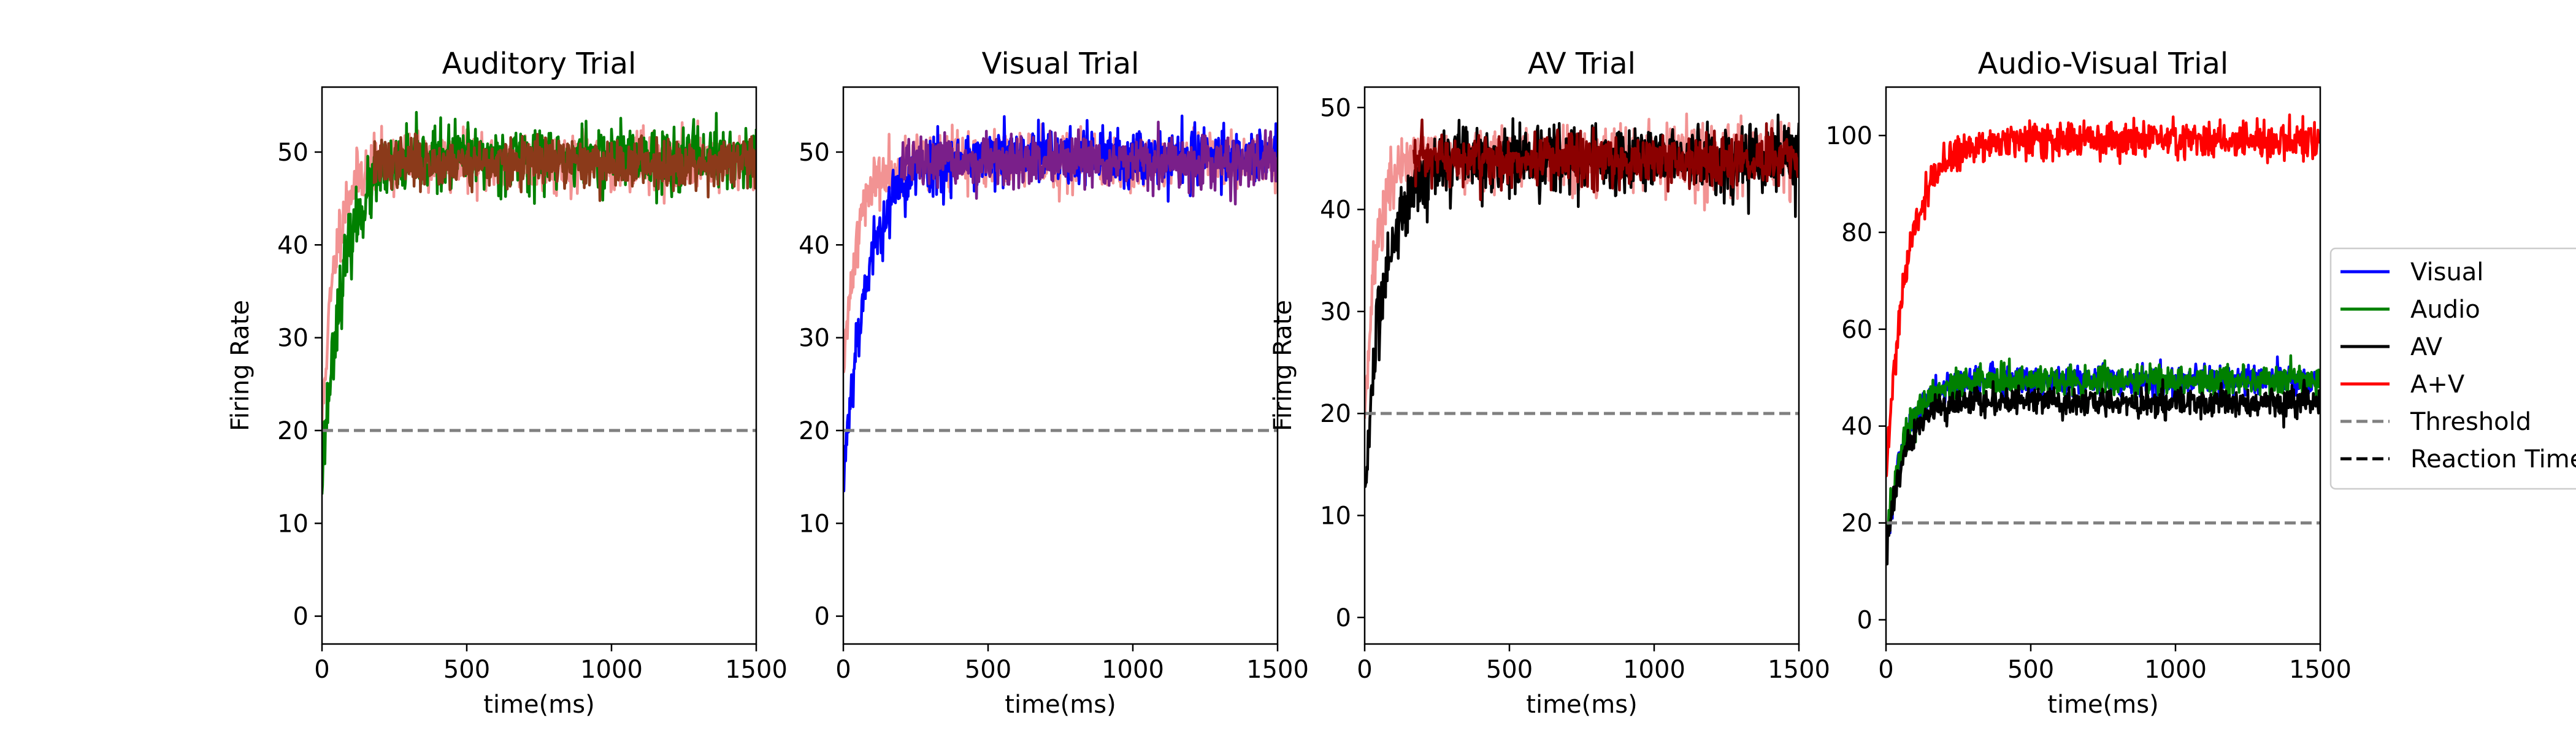 The image size is (2576, 736). Describe the element at coordinates (539, 64) in the screenshot. I see `subplot-title: Auditory Trial` at that location.